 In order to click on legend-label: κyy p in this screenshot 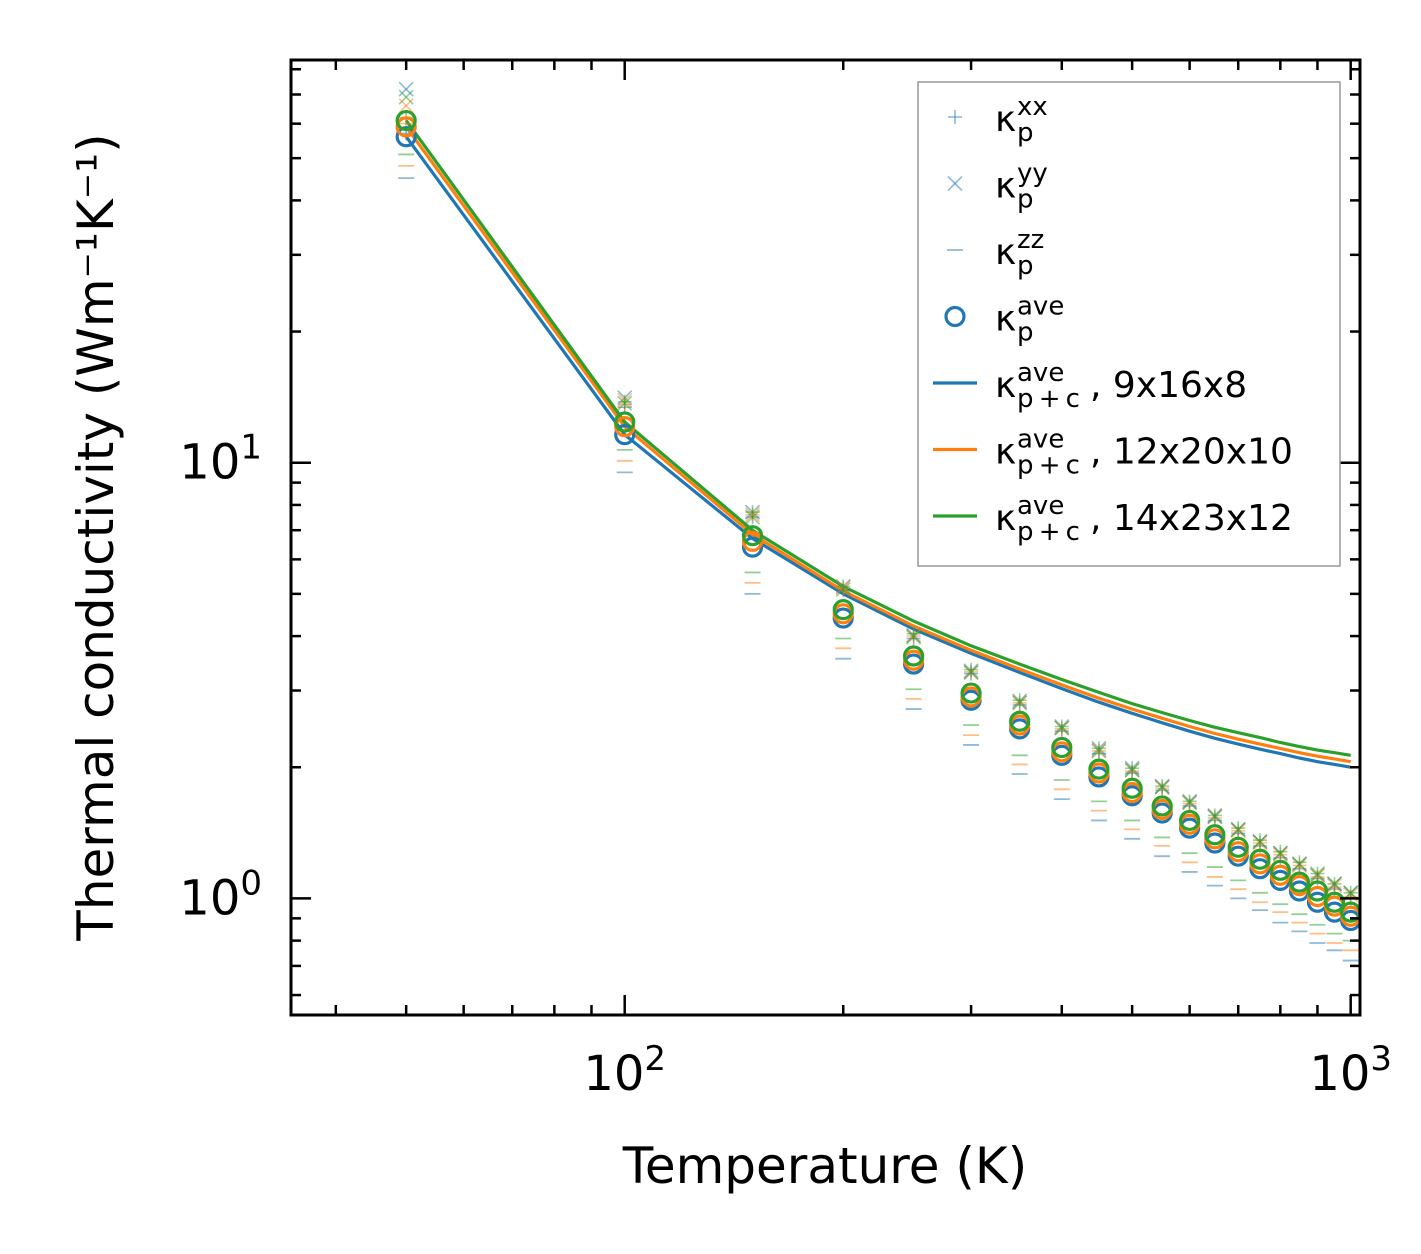, I will do `click(1021, 187)`.